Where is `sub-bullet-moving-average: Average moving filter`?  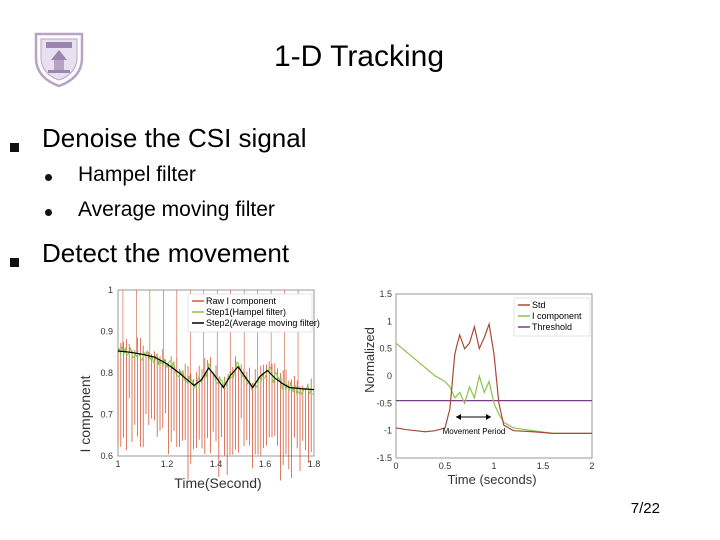 sub-bullet-moving-average: Average moving filter is located at coordinates (176, 209).